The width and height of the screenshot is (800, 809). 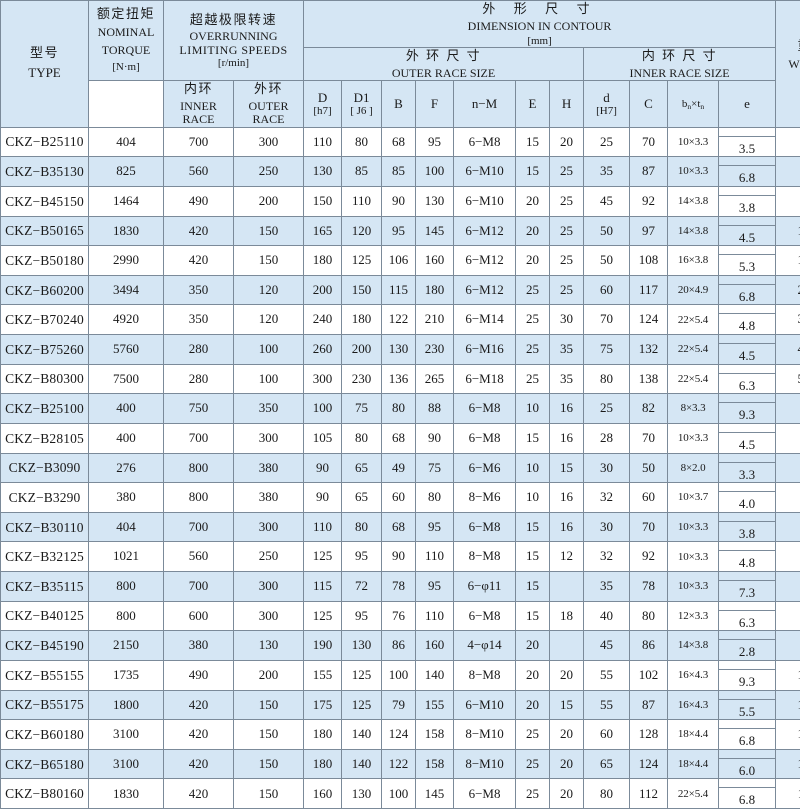 I want to click on cell-e: 4.8, so click(x=747, y=557).